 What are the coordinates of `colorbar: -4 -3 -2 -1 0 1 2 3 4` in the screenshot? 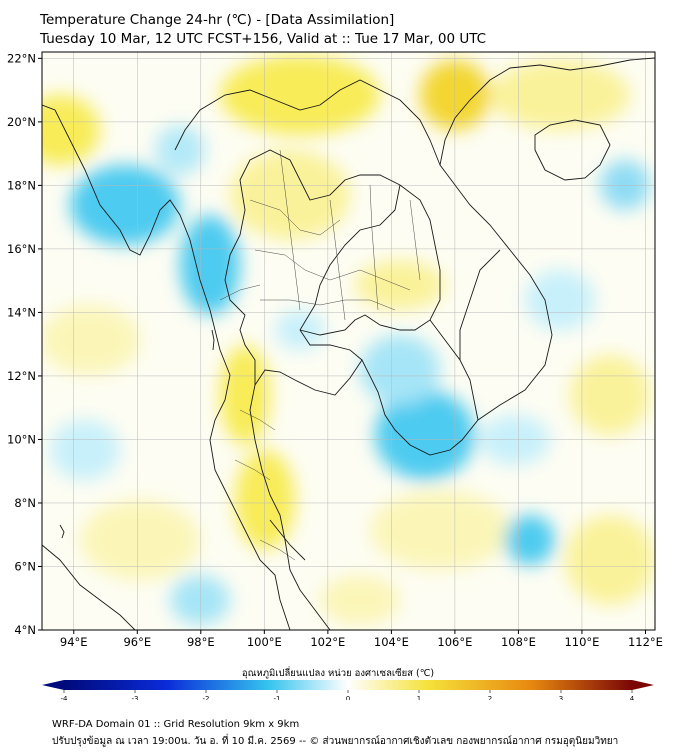 It's located at (348, 690).